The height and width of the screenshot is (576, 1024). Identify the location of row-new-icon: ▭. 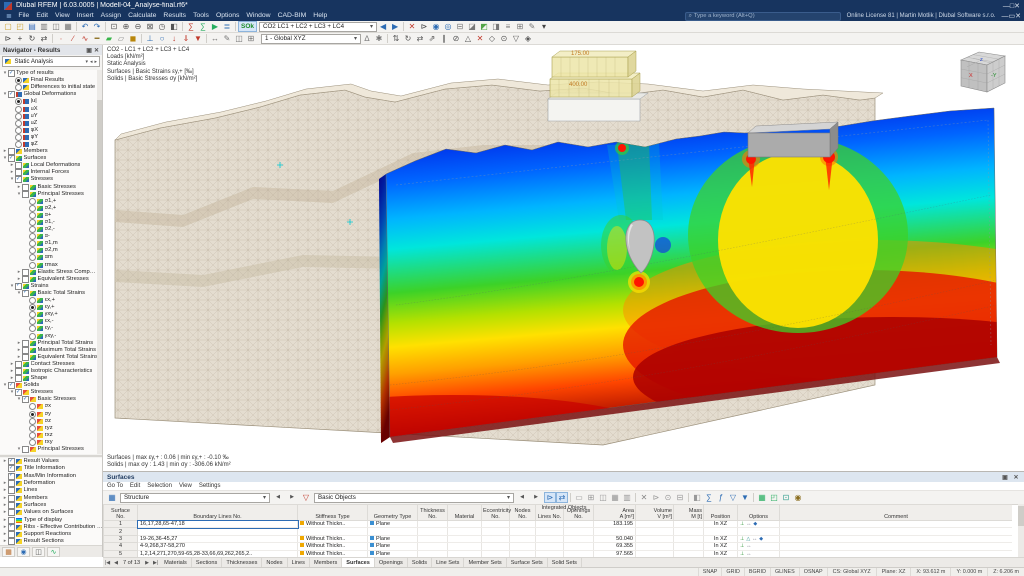
(579, 497).